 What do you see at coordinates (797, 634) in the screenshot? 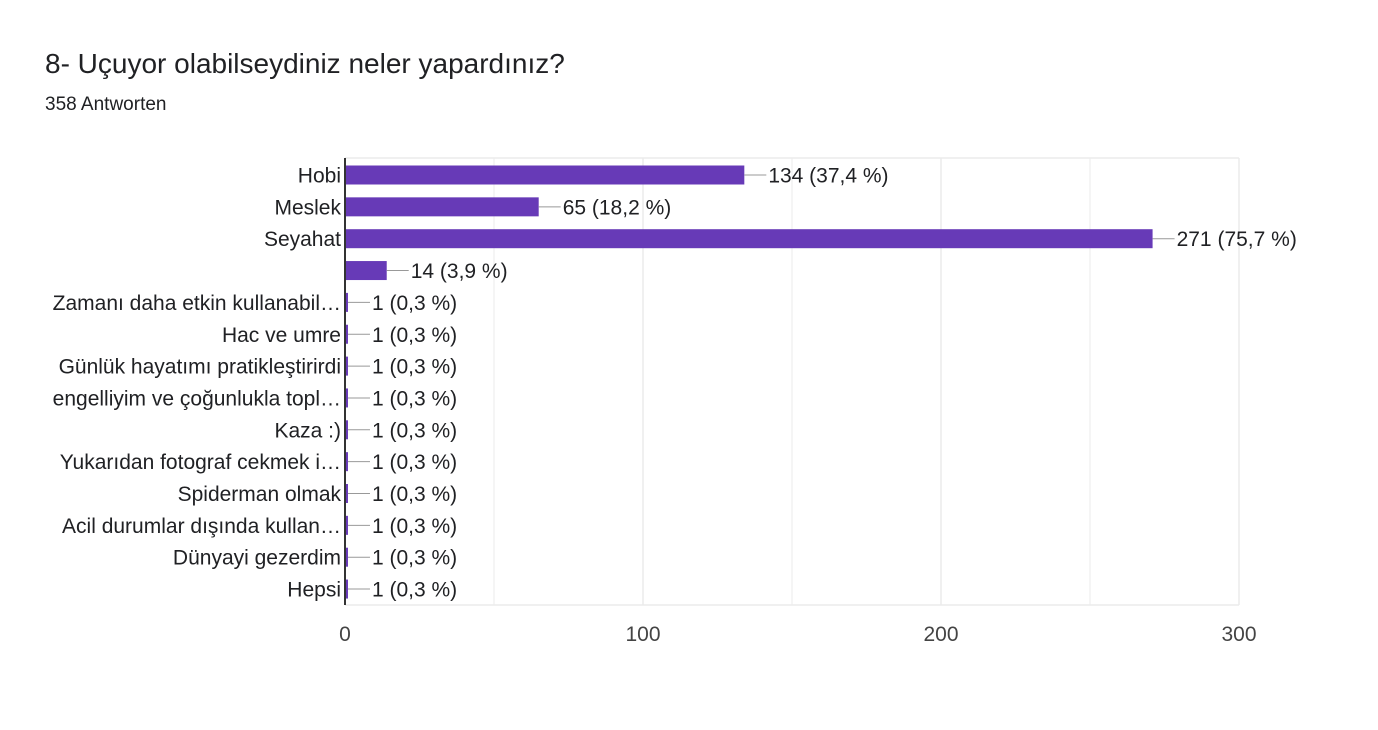
I see `x-axis-ticks: 0 100 200 300` at bounding box center [797, 634].